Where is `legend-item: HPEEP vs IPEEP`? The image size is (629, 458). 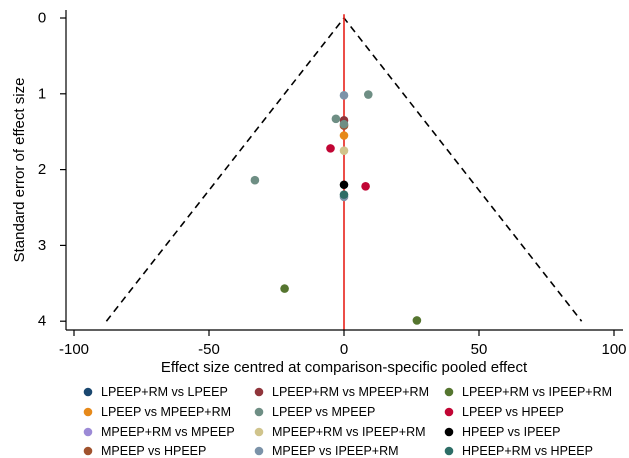
legend-item: HPEEP vs IPEEP is located at coordinates (502, 432).